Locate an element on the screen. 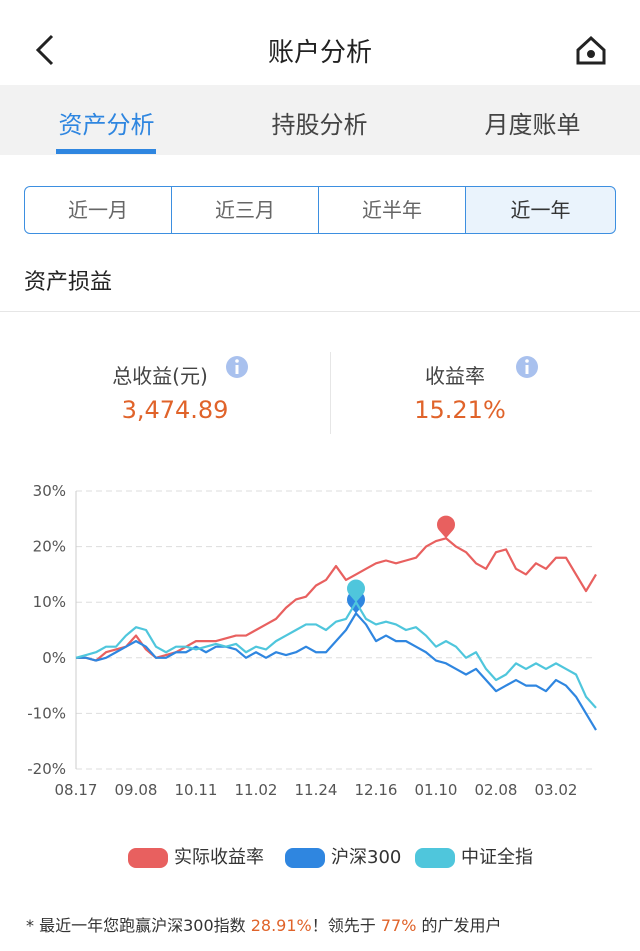  footer-text: * is located at coordinates (30, 925).